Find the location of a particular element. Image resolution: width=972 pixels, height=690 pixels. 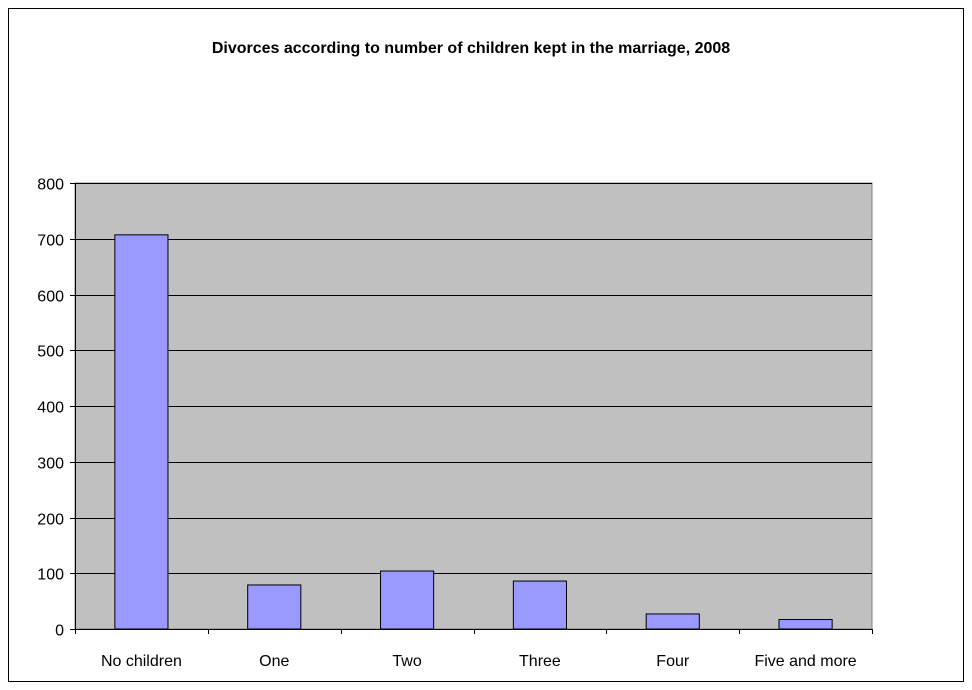

y-tick-label: 400 is located at coordinates (50, 408).